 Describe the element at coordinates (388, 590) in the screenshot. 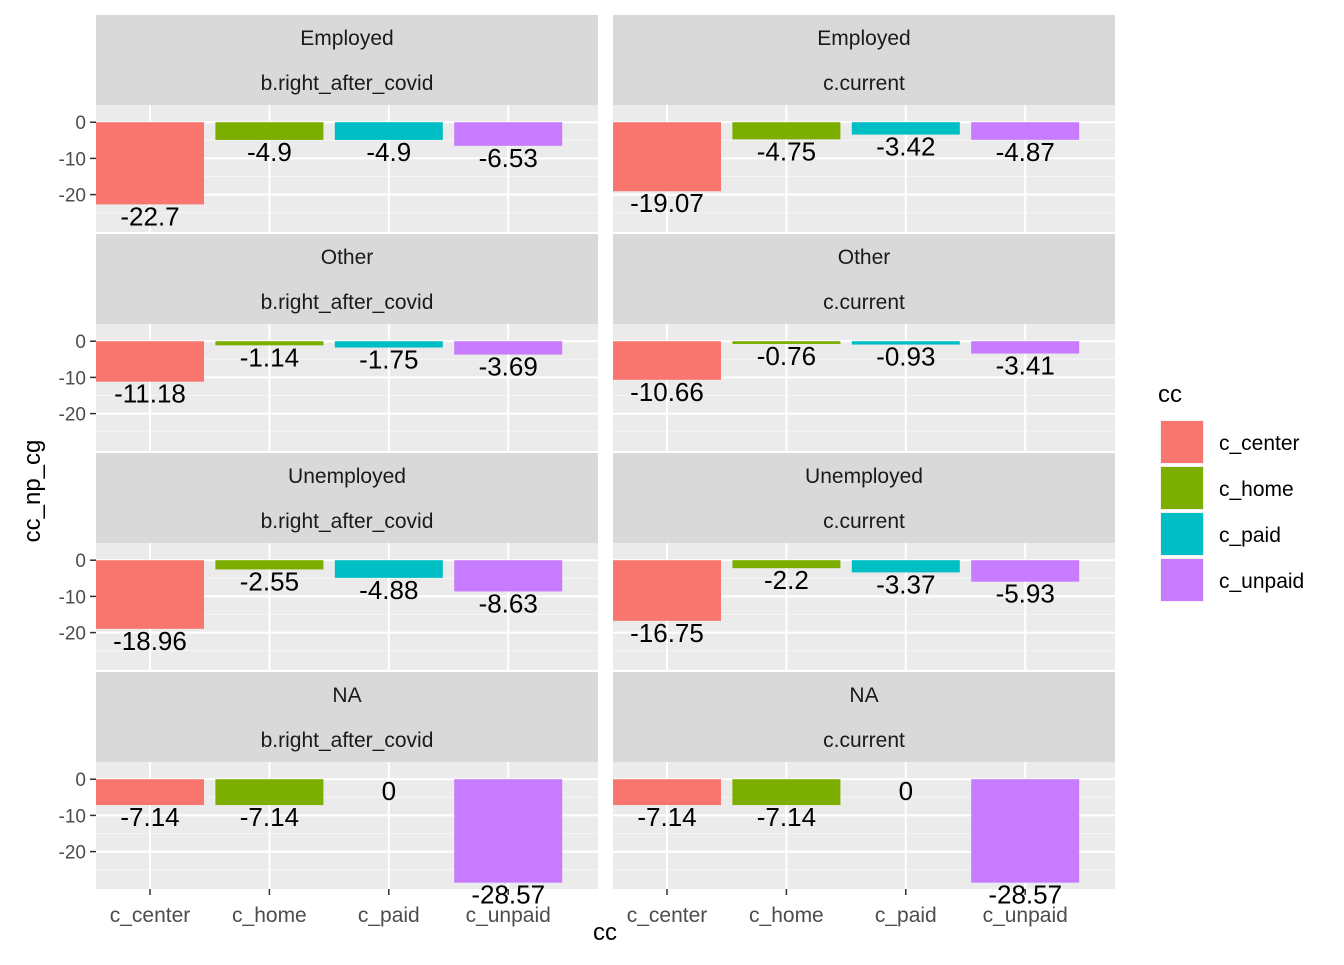

I see `bar-value-label: -4.88` at that location.